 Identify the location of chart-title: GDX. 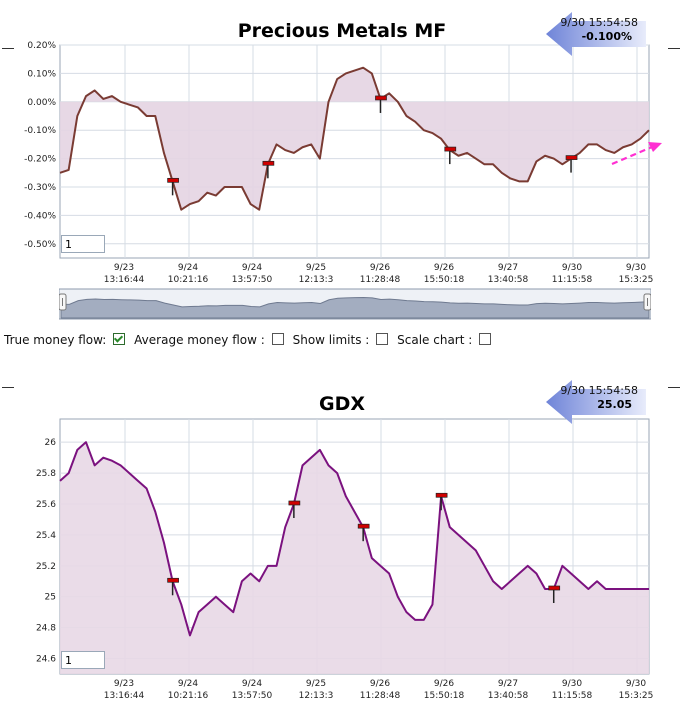
(341, 404).